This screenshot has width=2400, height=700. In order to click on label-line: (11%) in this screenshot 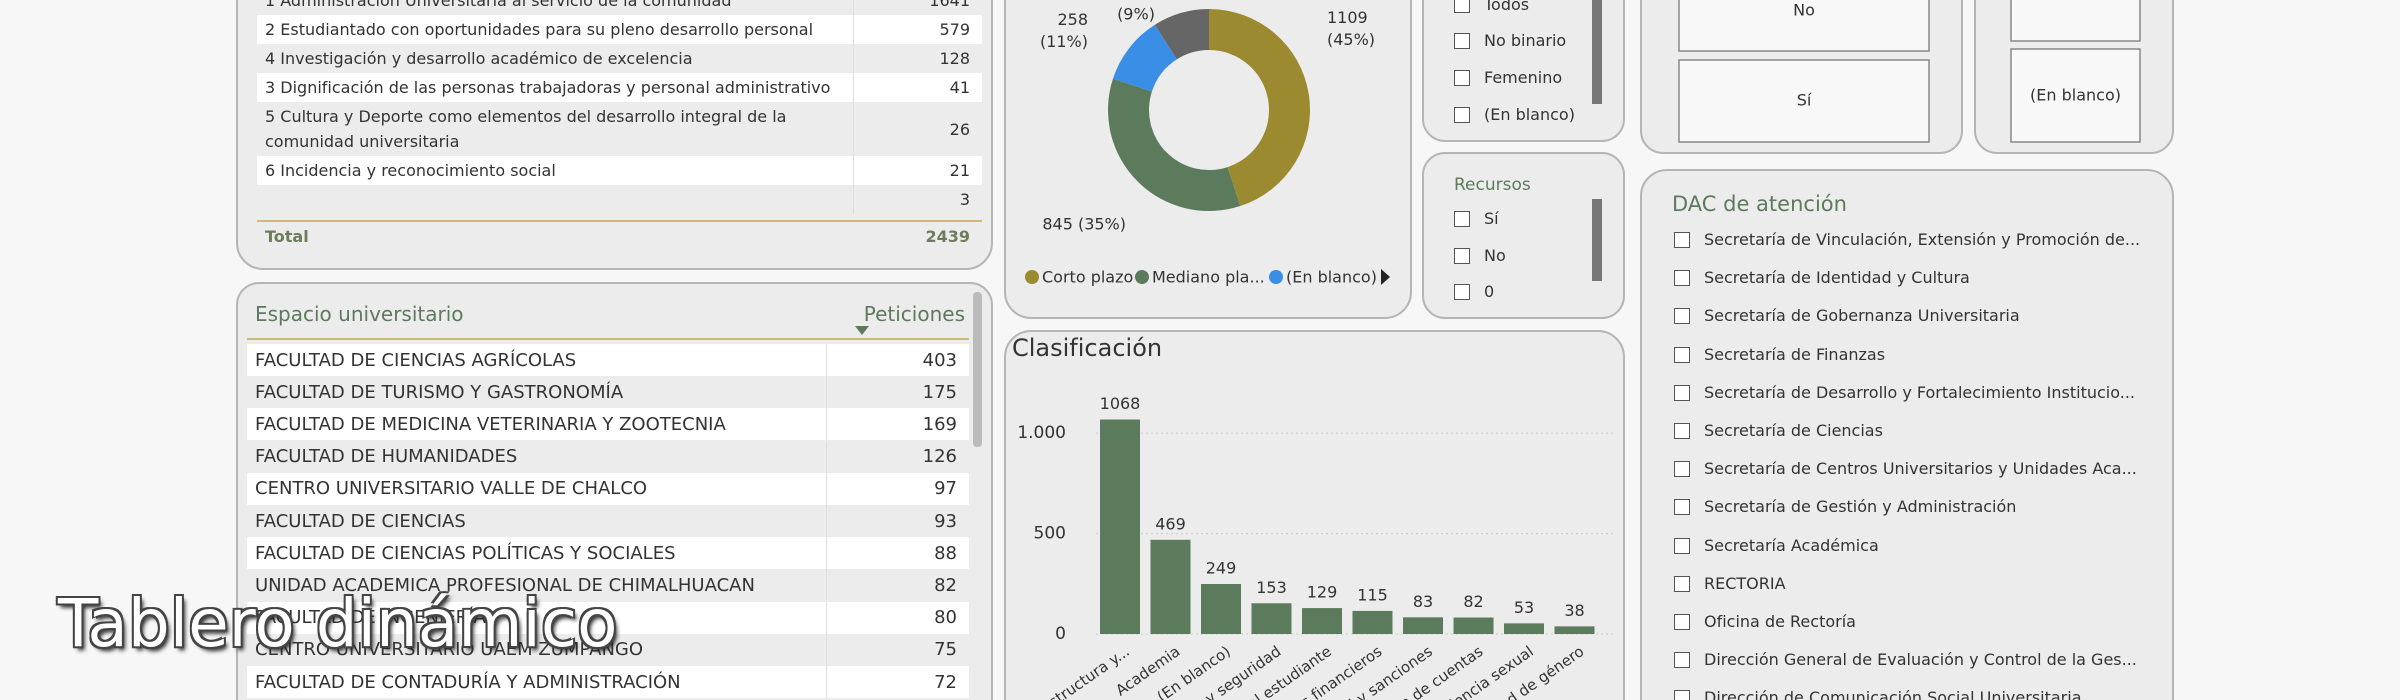, I will do `click(1064, 41)`.